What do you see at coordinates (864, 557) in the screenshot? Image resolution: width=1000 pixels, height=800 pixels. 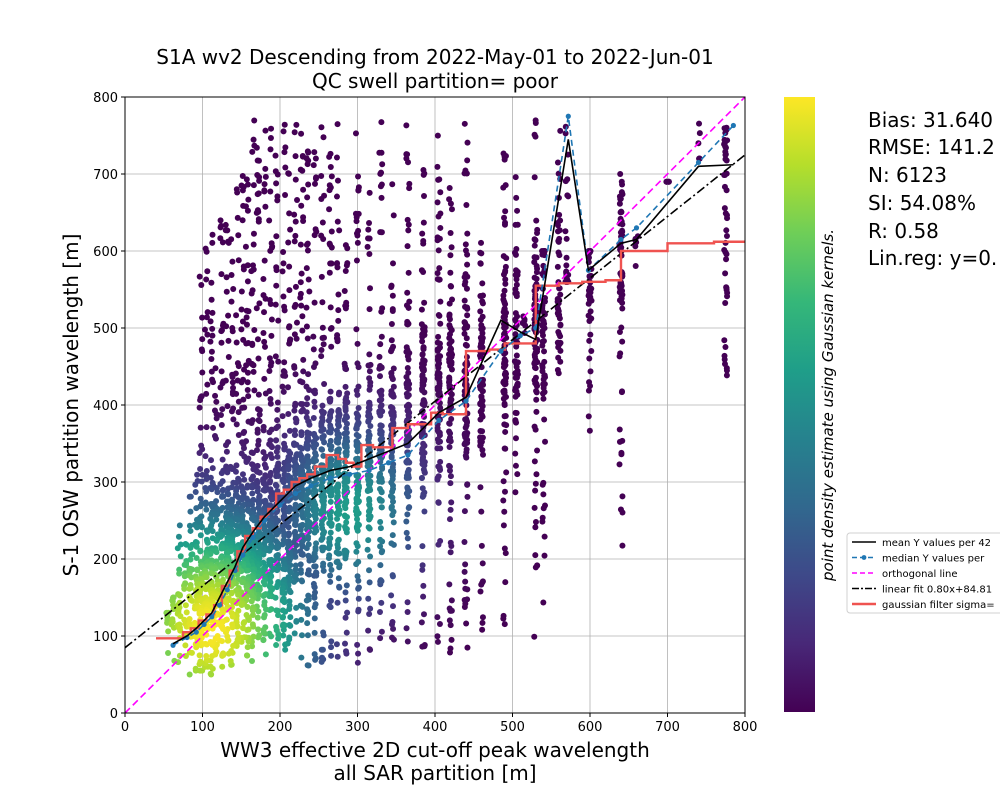 I see `legend-marker` at bounding box center [864, 557].